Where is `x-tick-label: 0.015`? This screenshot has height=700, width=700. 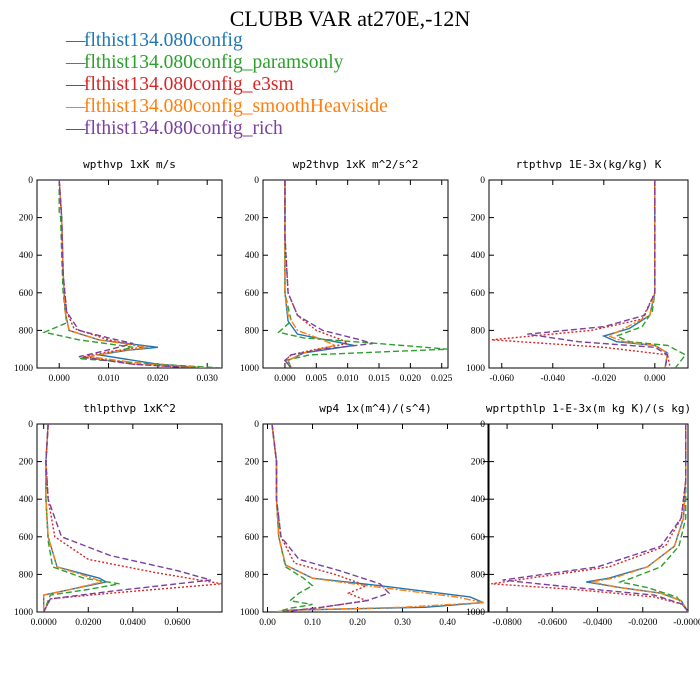 x-tick-label: 0.015 is located at coordinates (379, 379).